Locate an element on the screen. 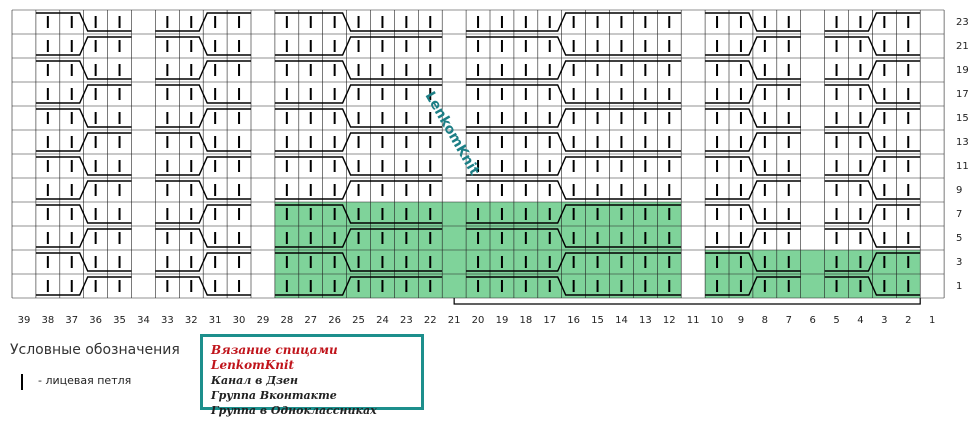 This screenshot has width=980, height=425. row-label: 15 is located at coordinates (962, 118).